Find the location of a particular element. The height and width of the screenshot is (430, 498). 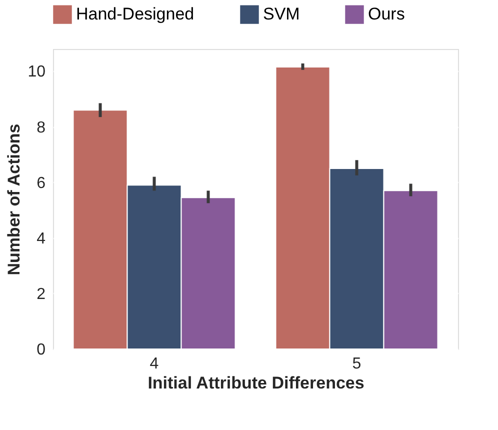

y-tick-label: 6 is located at coordinates (41, 183).